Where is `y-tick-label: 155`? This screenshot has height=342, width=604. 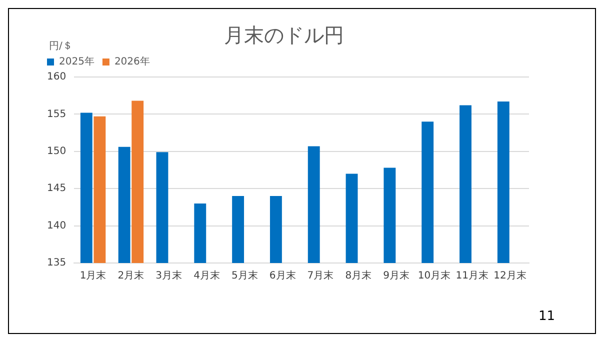 y-tick-label: 155 is located at coordinates (56, 114).